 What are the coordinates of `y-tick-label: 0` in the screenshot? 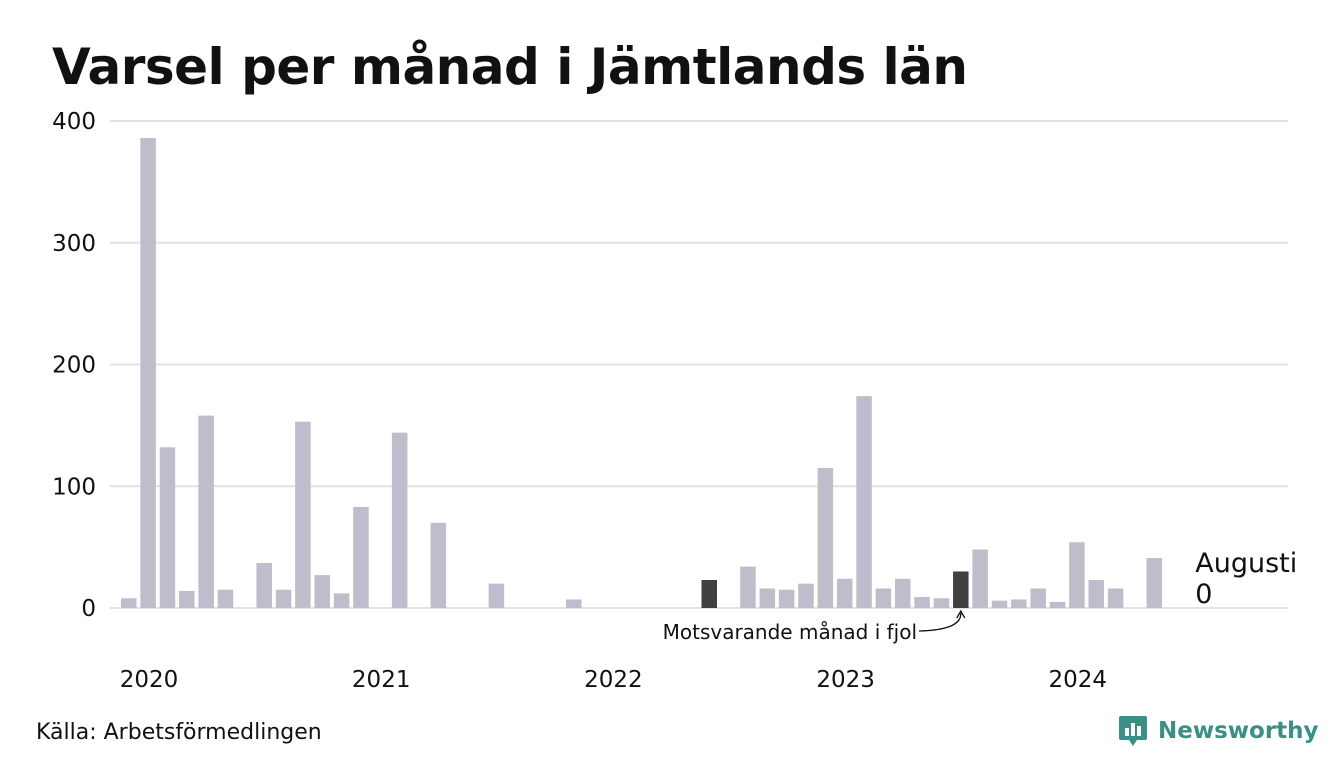 It's located at (88, 609).